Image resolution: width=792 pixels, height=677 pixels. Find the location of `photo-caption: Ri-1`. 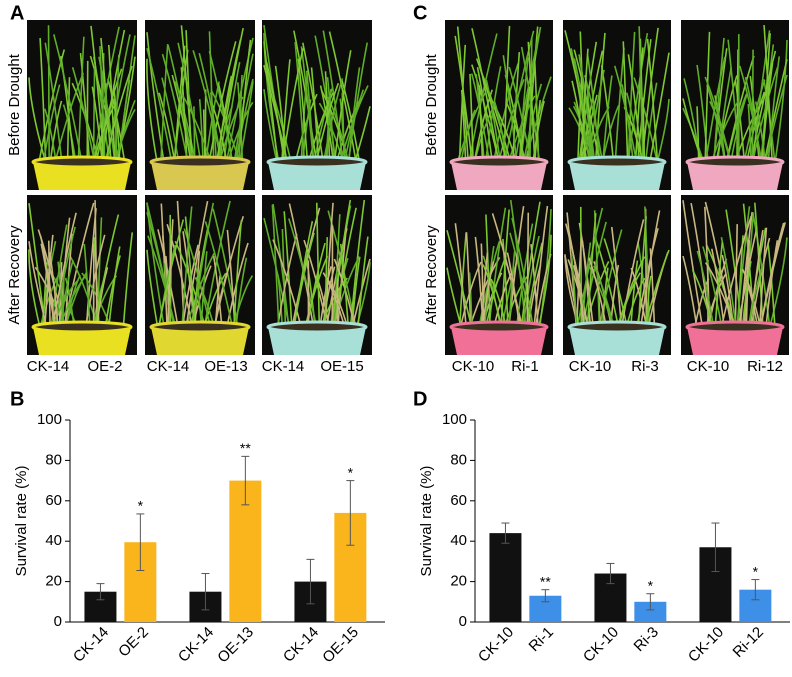

photo-caption: Ri-1 is located at coordinates (525, 366).